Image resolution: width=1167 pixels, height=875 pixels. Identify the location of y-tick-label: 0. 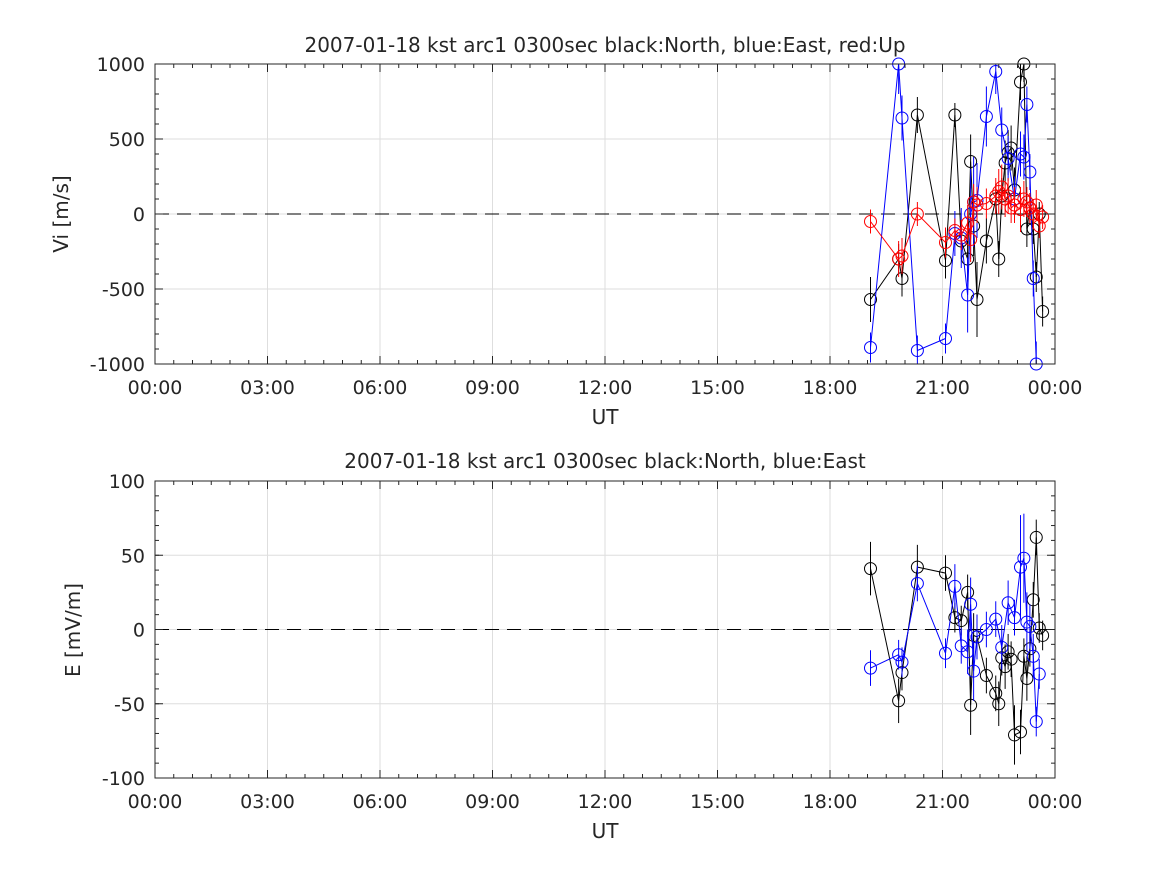
(139, 631).